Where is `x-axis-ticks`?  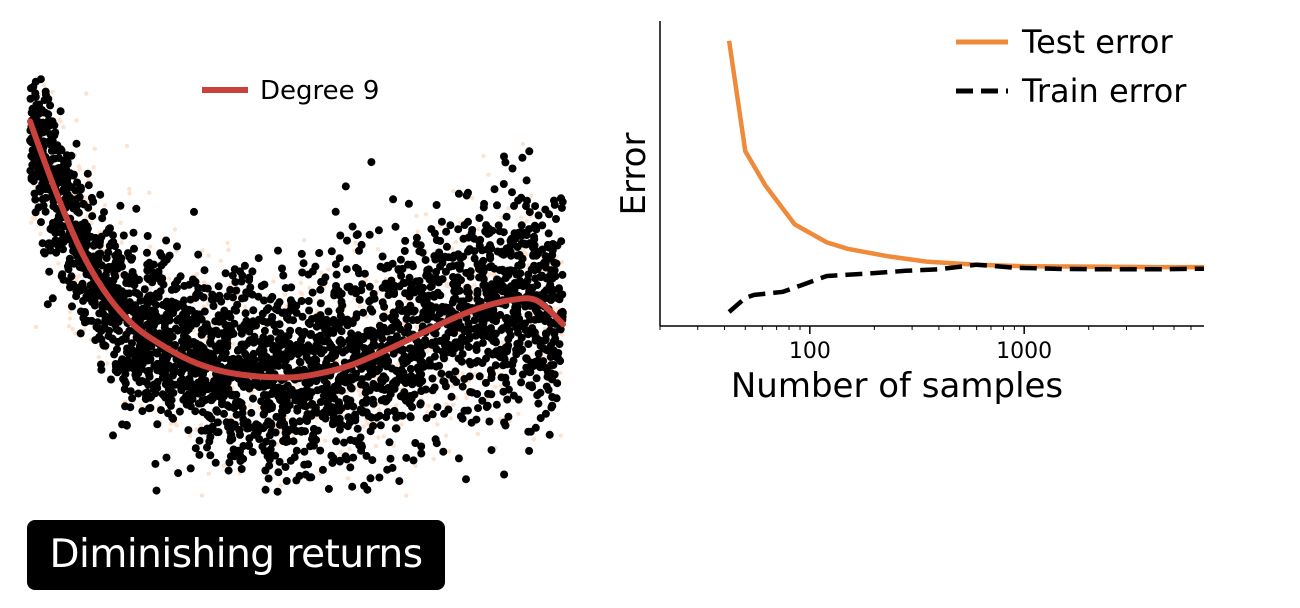
x-axis-ticks is located at coordinates (925, 330).